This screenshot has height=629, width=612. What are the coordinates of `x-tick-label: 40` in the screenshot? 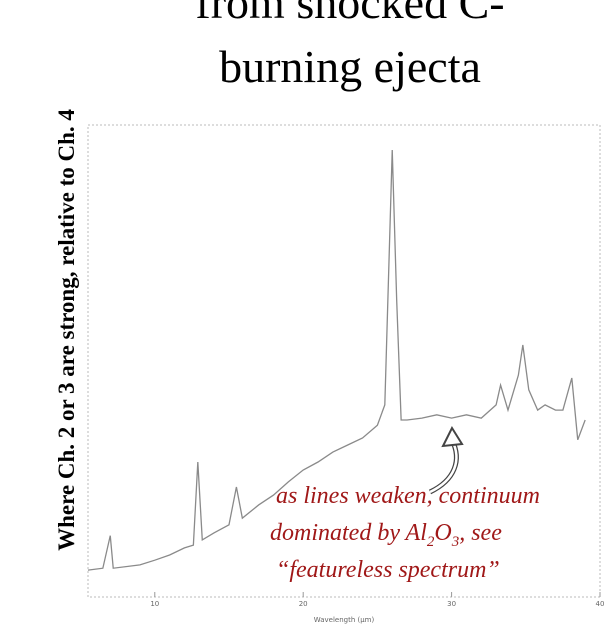 It's located at (600, 604).